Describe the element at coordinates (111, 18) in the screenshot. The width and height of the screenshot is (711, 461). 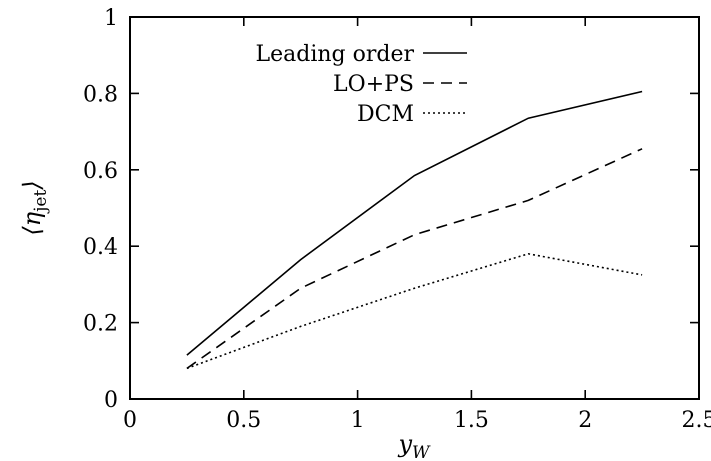
I see `y-tick-label: 1` at that location.